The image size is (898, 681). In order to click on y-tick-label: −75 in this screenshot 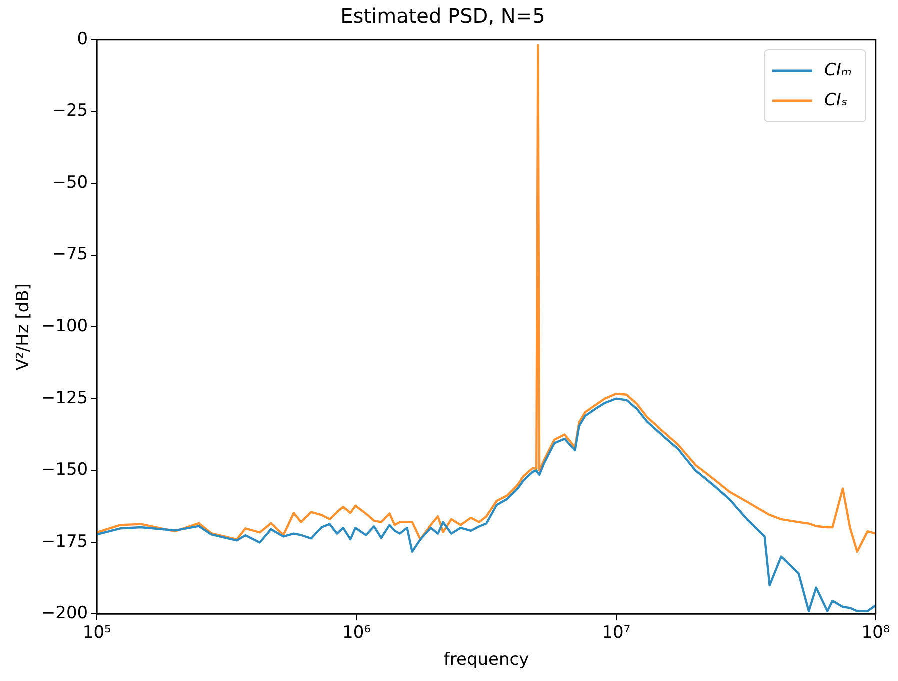, I will do `click(70, 254)`.